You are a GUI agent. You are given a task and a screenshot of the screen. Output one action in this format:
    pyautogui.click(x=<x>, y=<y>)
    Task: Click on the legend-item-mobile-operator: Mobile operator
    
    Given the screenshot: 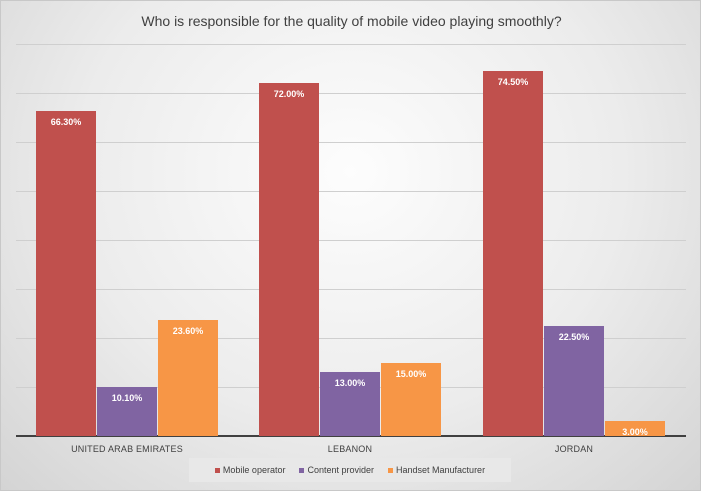 What is the action you would take?
    pyautogui.click(x=249, y=470)
    